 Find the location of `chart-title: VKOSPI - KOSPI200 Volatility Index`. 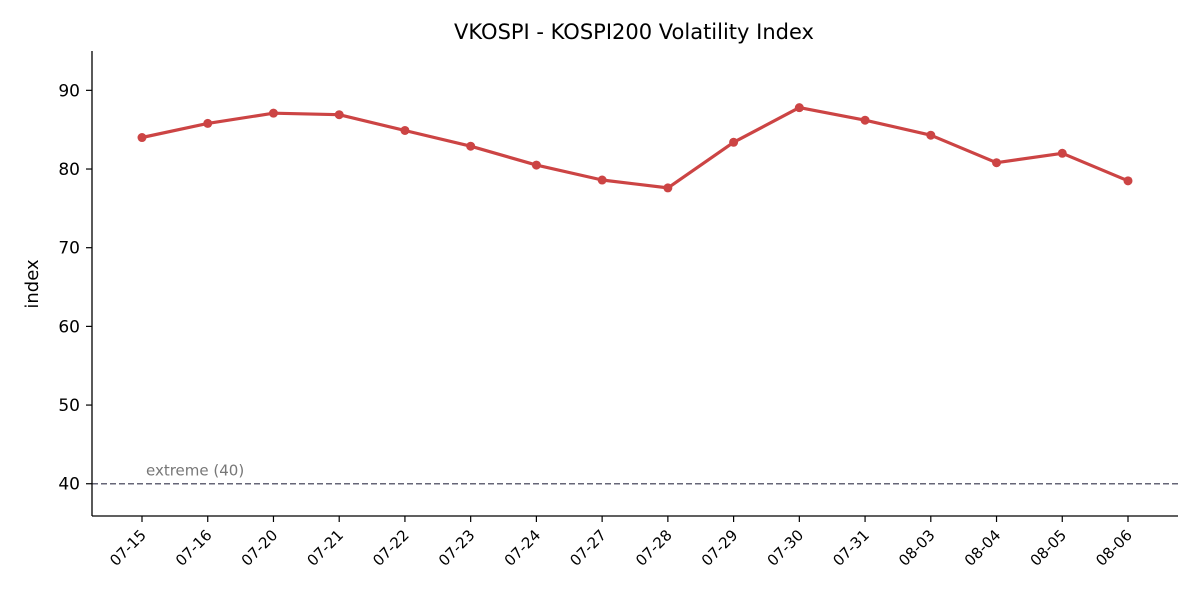

chart-title: VKOSPI - KOSPI200 Volatility Index is located at coordinates (634, 32).